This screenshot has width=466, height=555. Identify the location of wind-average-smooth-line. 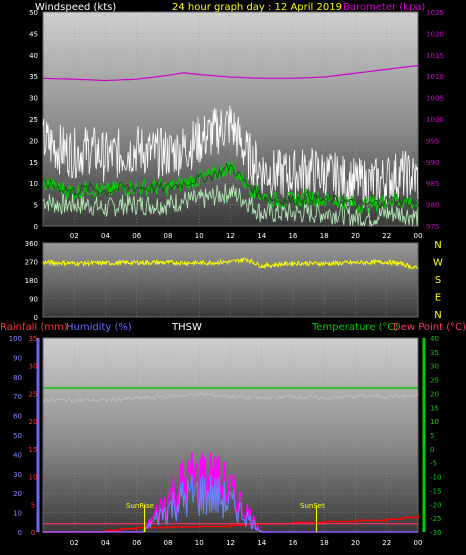
(230, 186).